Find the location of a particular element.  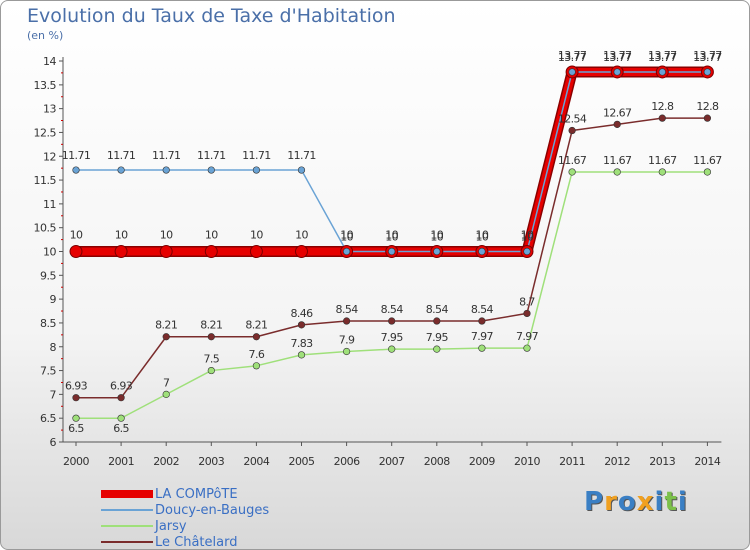

x-tick-label: 2010 is located at coordinates (527, 461).